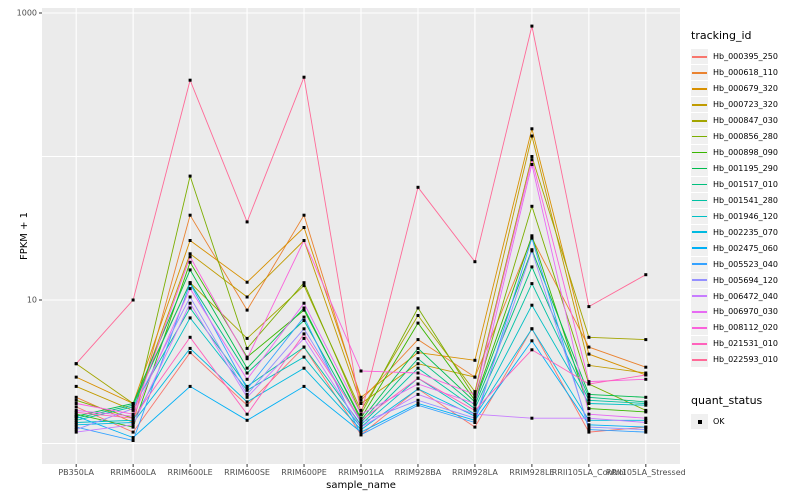  Describe the element at coordinates (745, 57) in the screenshot. I see `legend-item: Hb_000395_250` at that location.